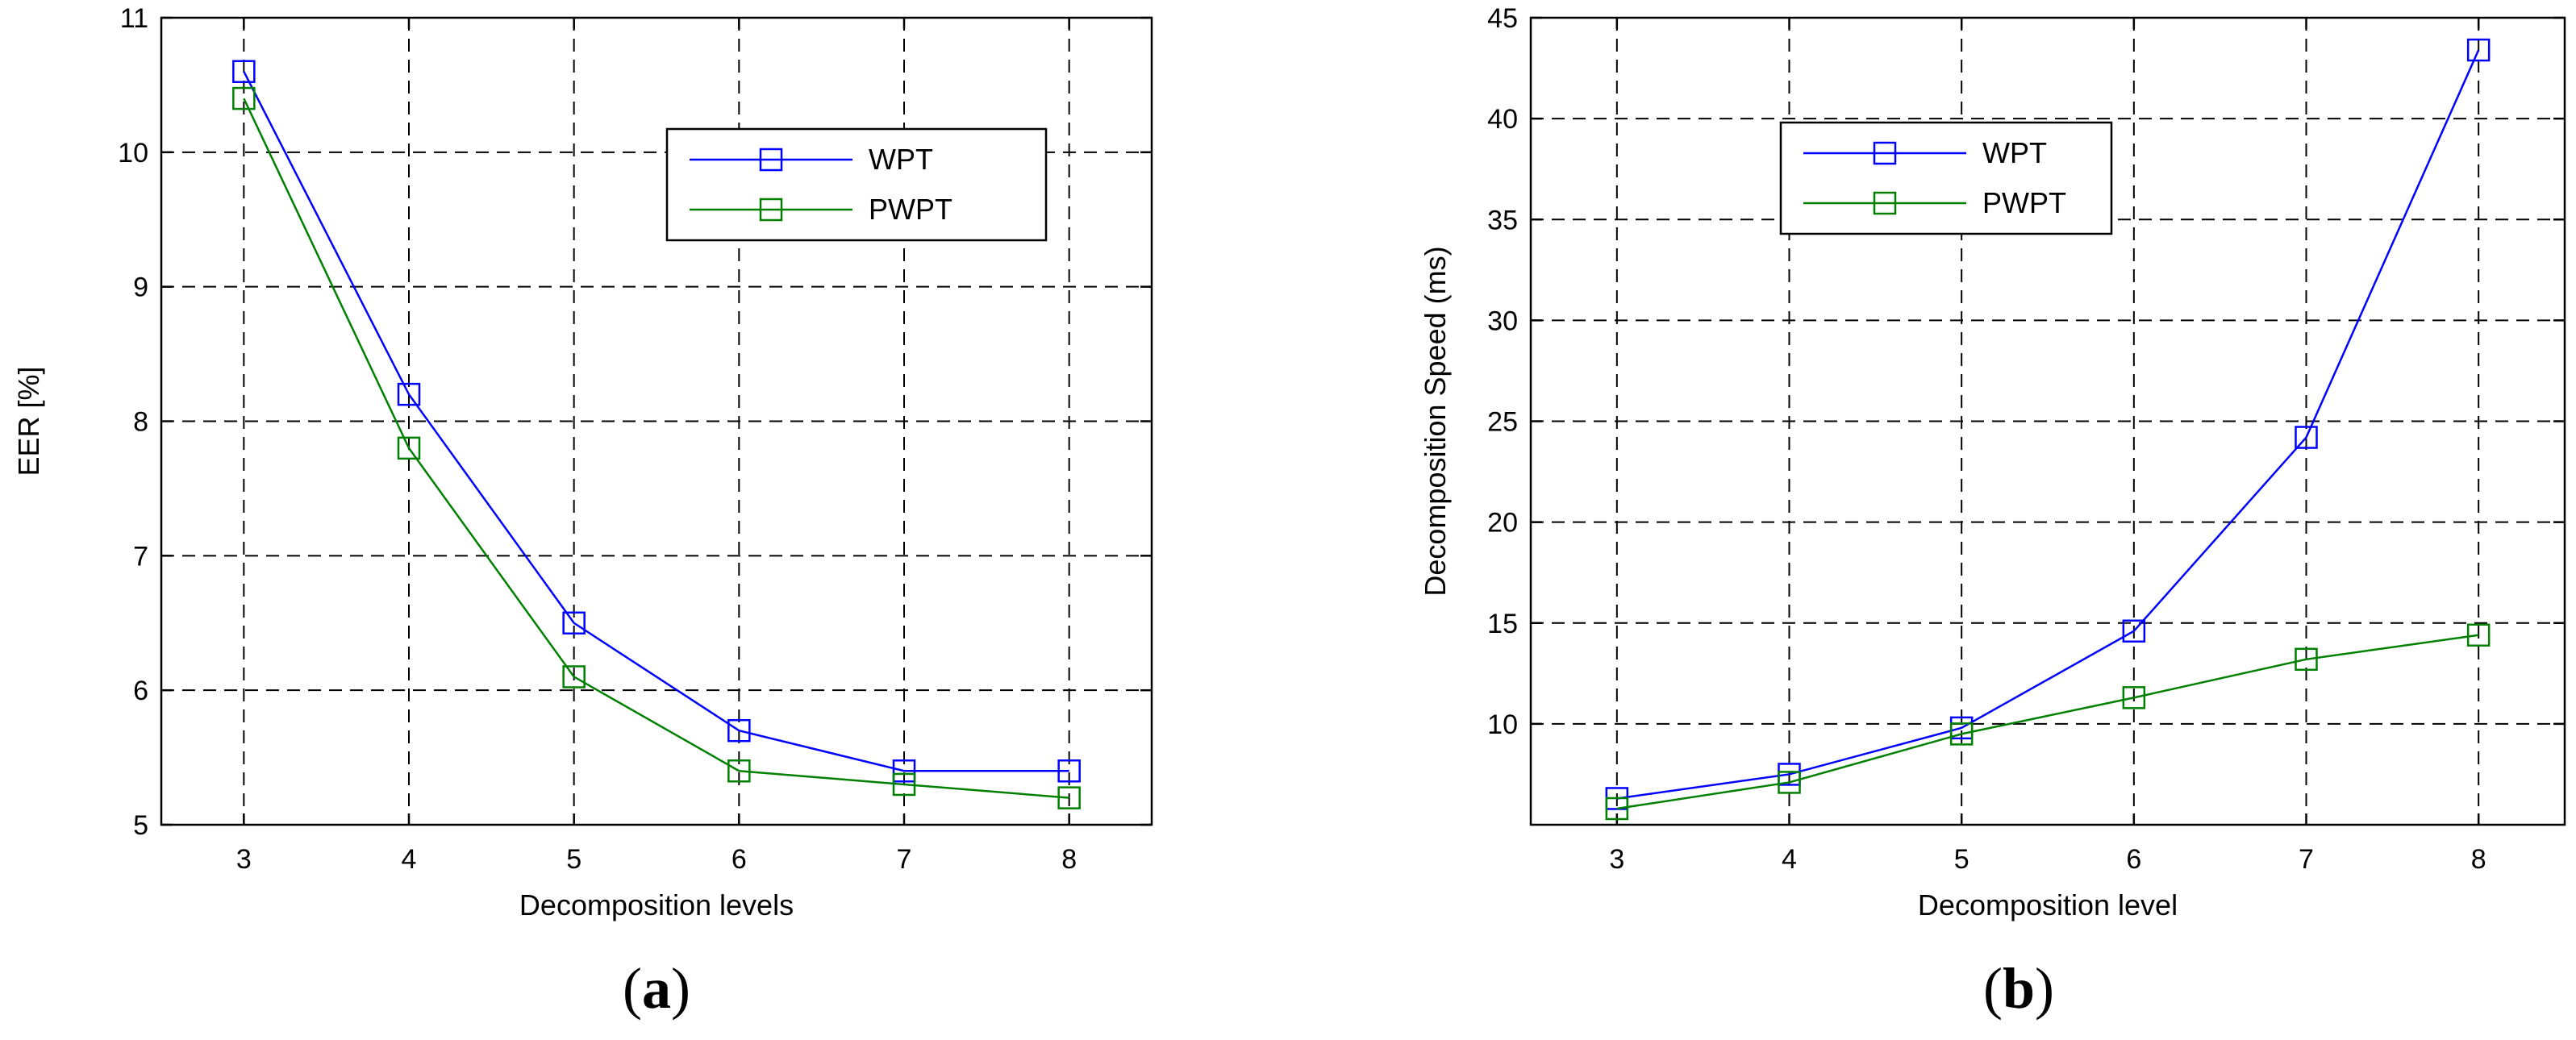 The height and width of the screenshot is (1040, 2576). What do you see at coordinates (656, 988) in the screenshot?
I see `panel-label: (a)` at bounding box center [656, 988].